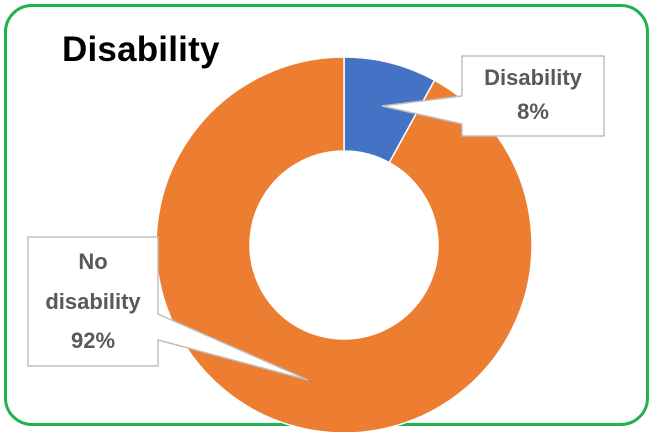 This screenshot has height=432, width=657. I want to click on callout-no-disability-line2: disability, so click(93, 301).